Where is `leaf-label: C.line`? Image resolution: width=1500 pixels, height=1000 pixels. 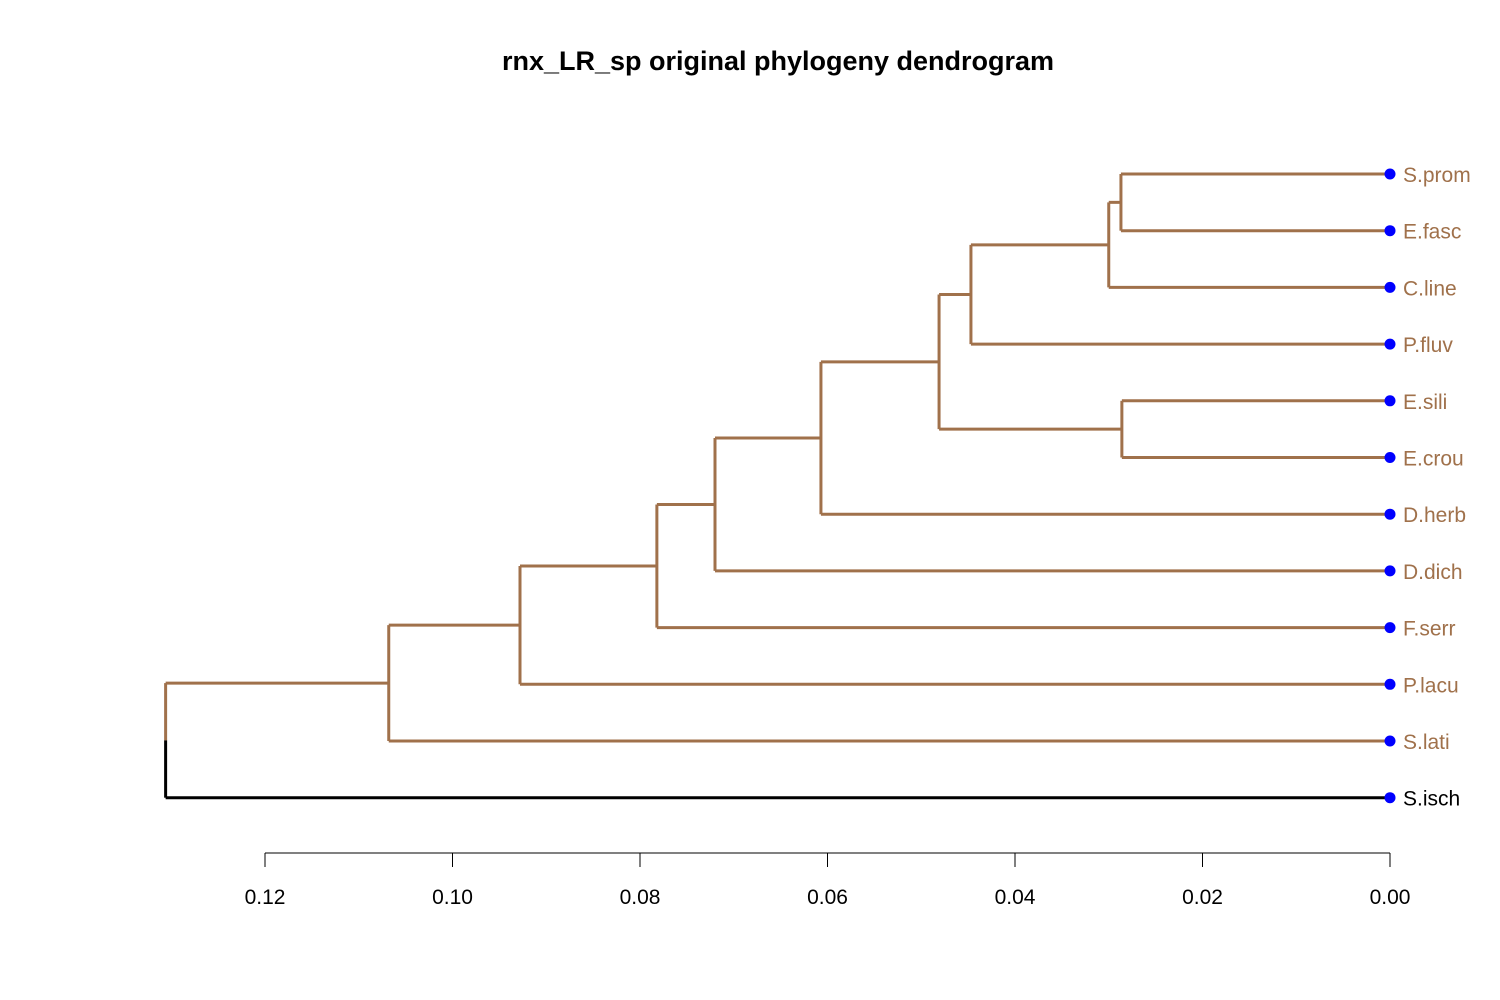
leaf-label: C.line is located at coordinates (1430, 288).